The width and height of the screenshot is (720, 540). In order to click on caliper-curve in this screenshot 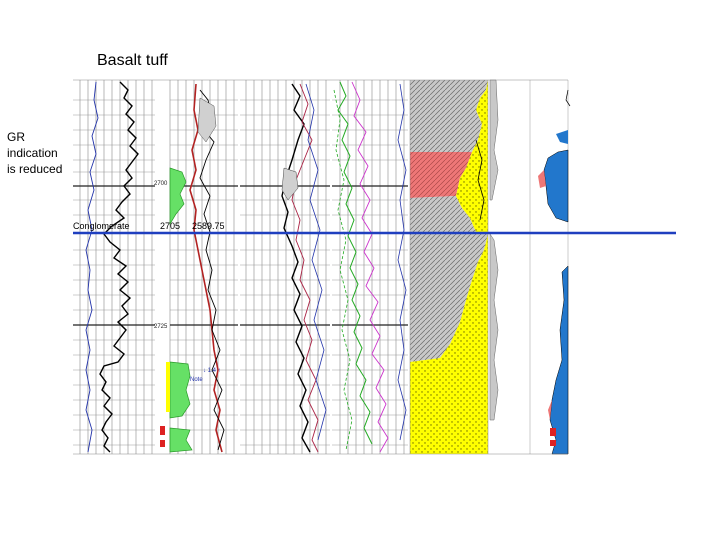, I will do `click(92, 267)`.